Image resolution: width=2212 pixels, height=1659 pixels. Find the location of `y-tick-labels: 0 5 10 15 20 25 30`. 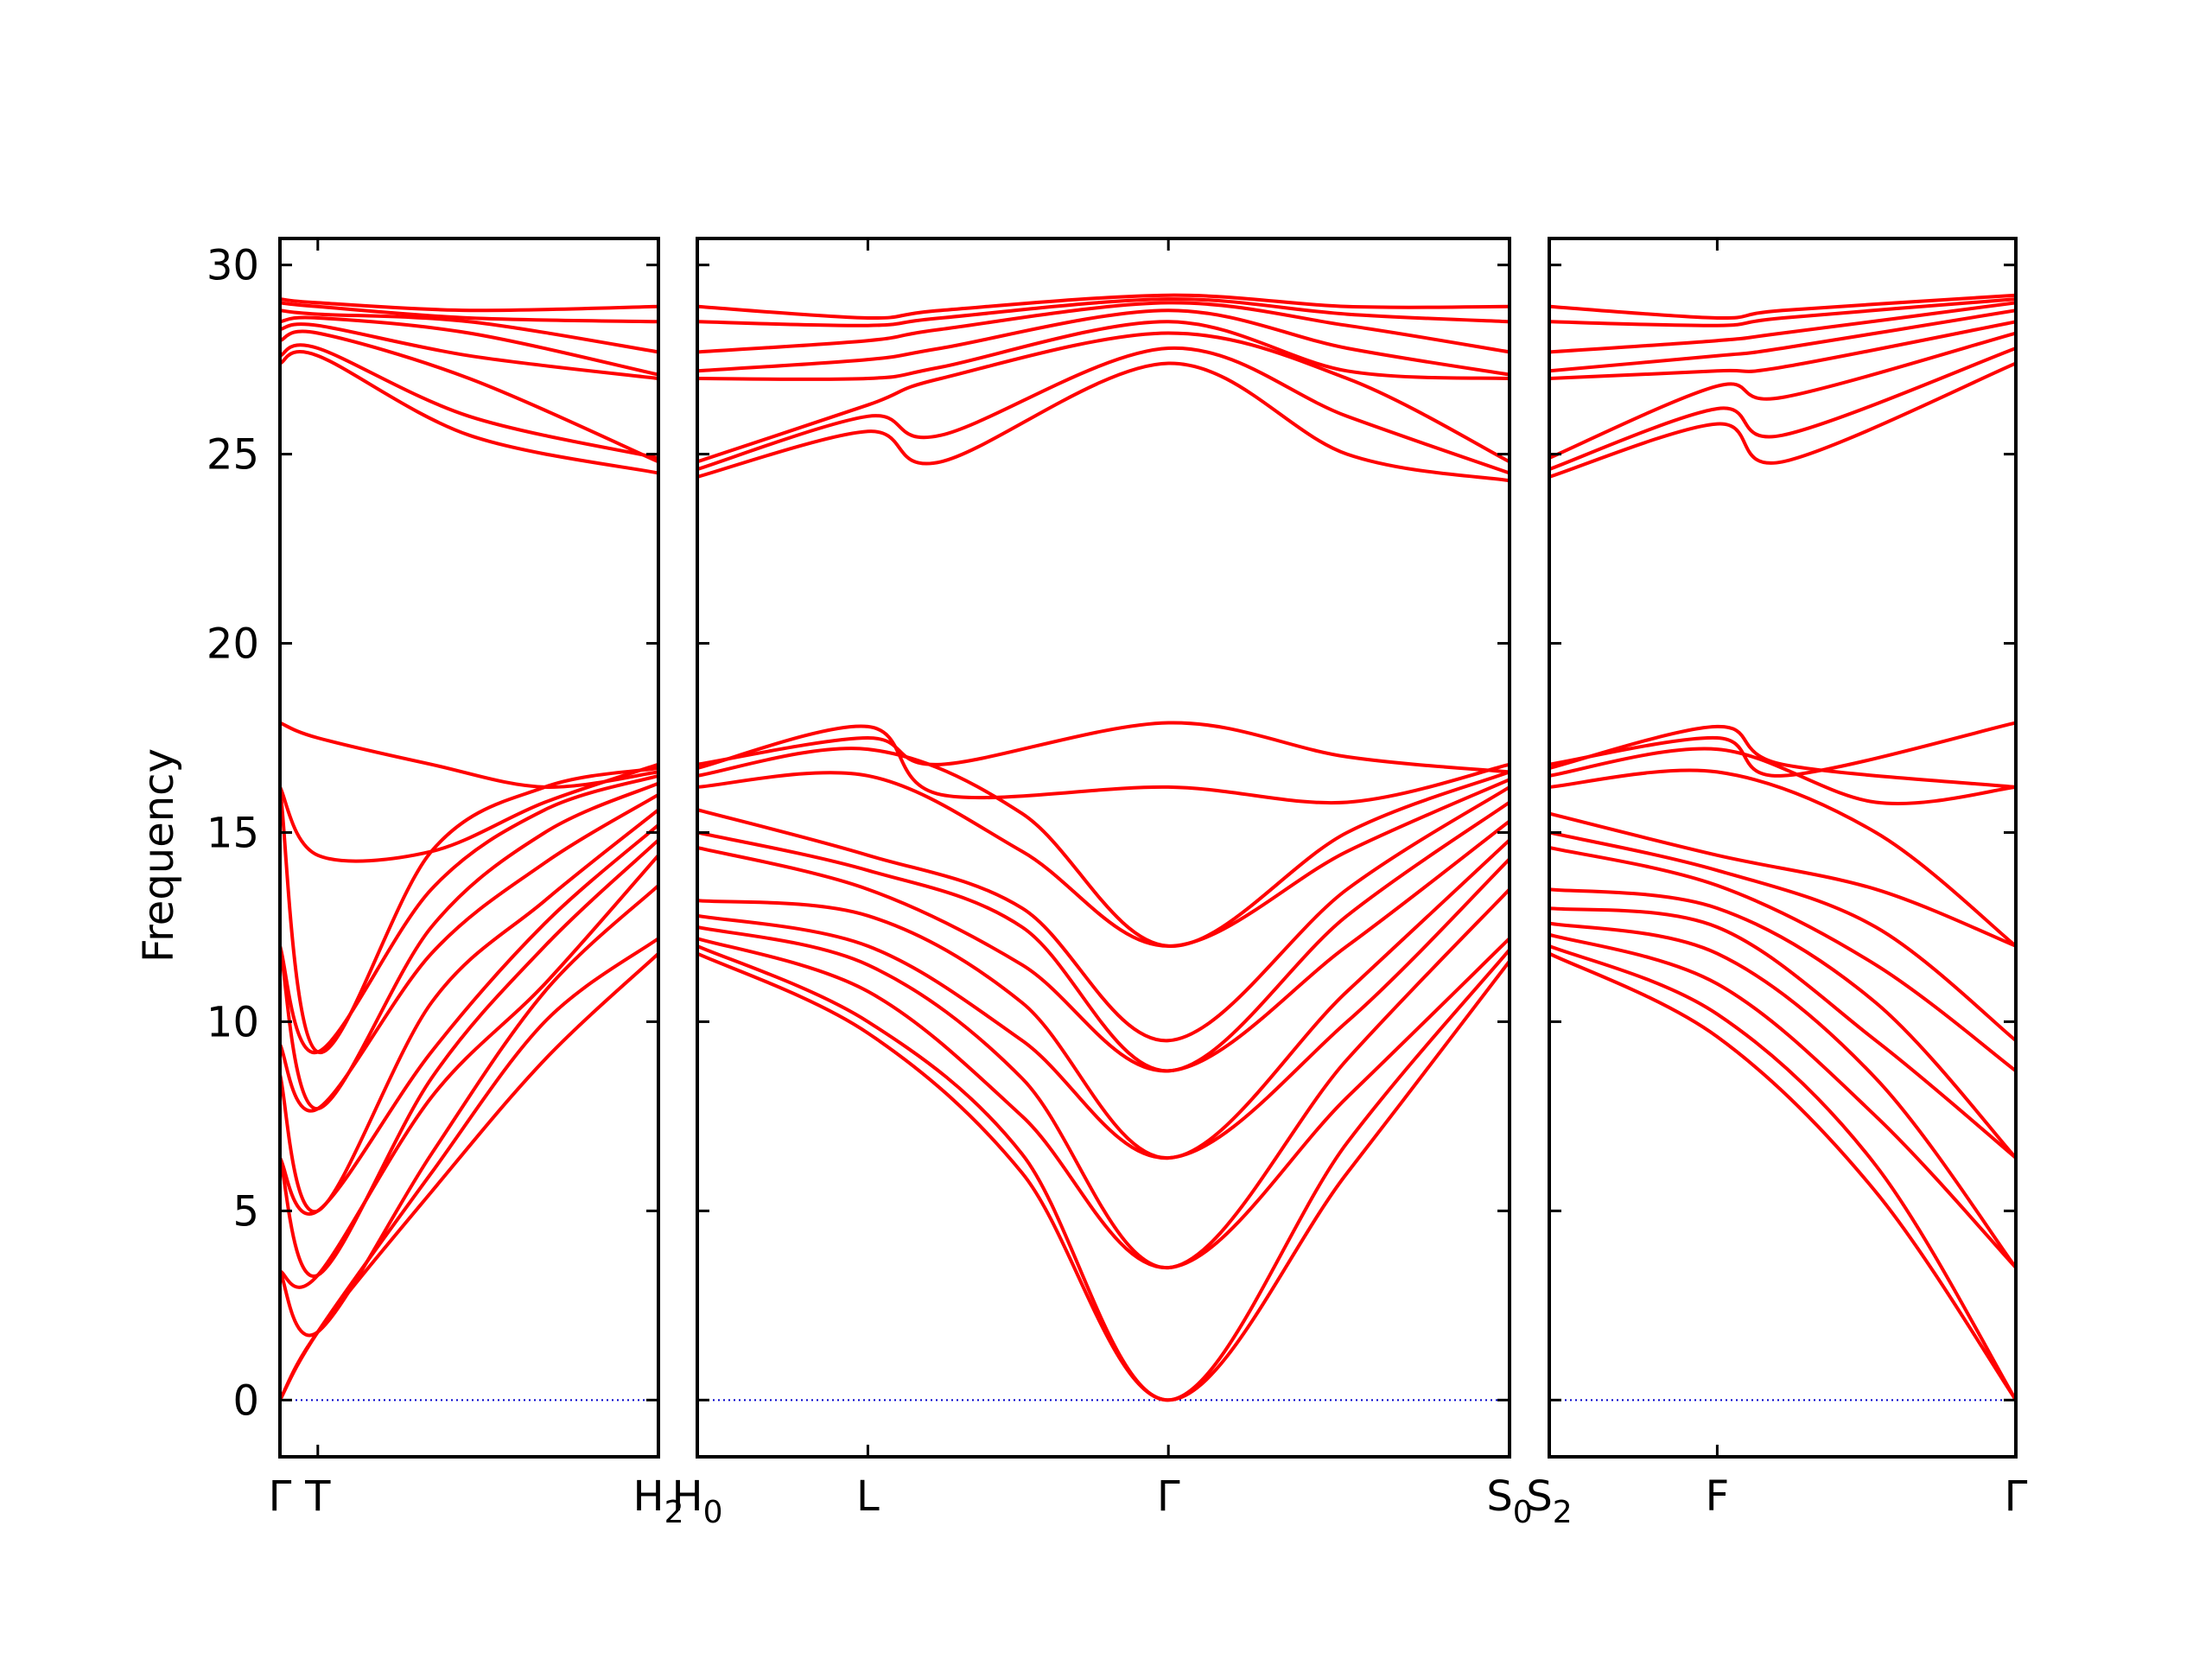

y-tick-labels: 0 5 10 15 20 25 30 is located at coordinates (233, 834).